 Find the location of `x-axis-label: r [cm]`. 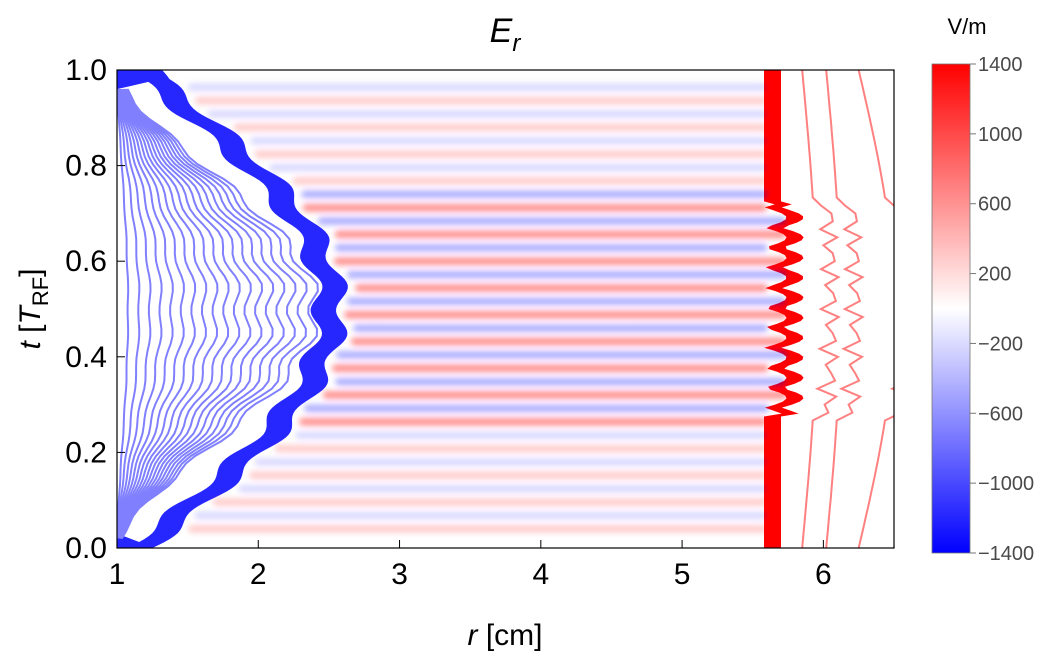

x-axis-label: r [cm] is located at coordinates (504, 635).